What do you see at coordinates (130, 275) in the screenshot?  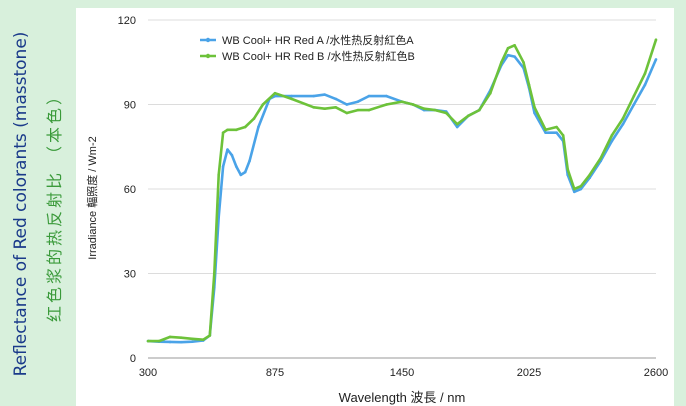 I see `y-tick-label: 30` at bounding box center [130, 275].